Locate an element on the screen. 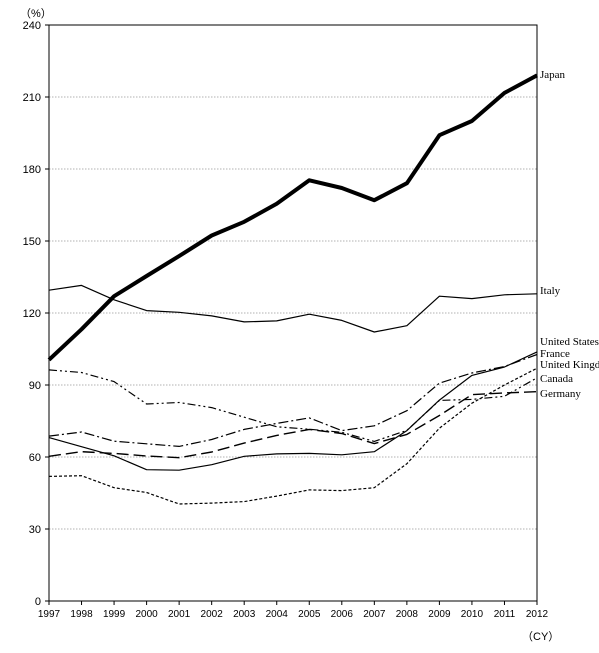 The image size is (599, 653). x-tick-label: 2006 is located at coordinates (342, 614).